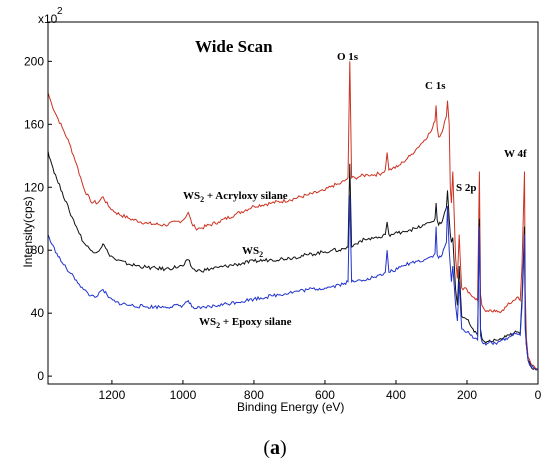 This screenshot has height=473, width=550. Describe the element at coordinates (235, 197) in the screenshot. I see `label-ws2-acryloxy: WS2 + Acryloxy silane` at that location.